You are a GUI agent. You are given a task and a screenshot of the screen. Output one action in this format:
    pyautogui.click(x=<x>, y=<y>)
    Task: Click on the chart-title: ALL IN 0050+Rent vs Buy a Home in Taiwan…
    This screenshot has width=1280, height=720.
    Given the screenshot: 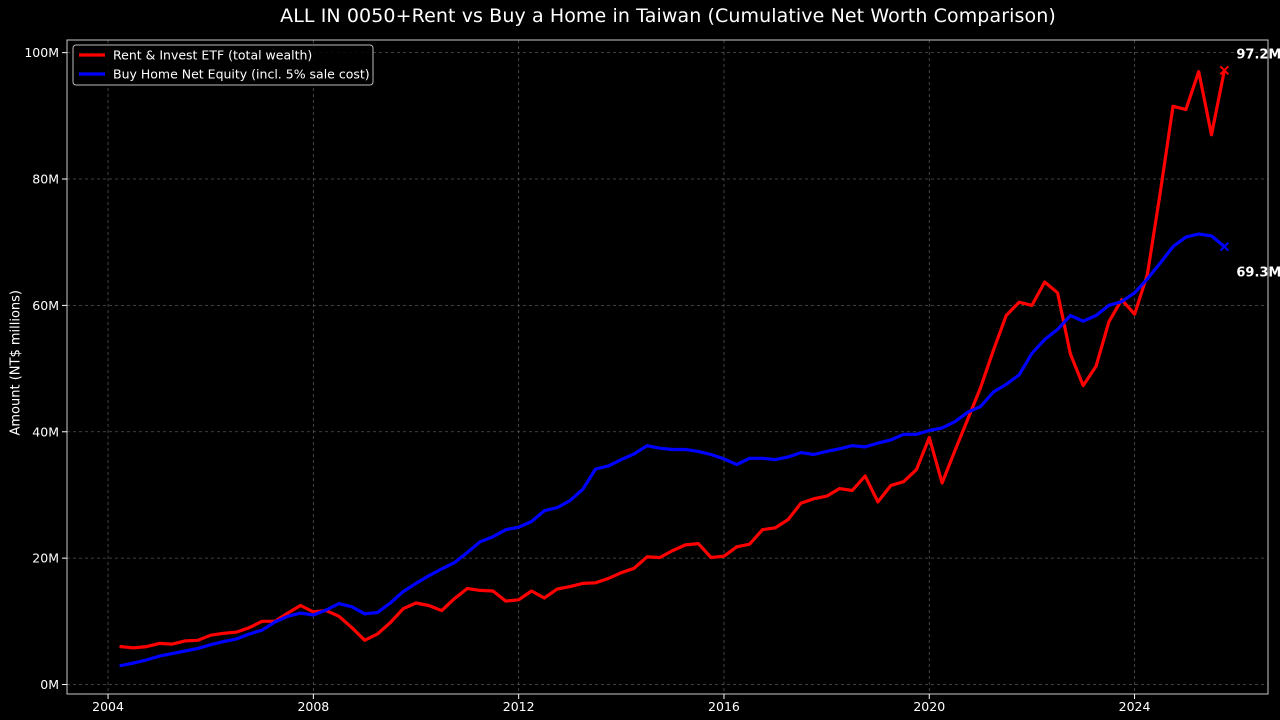 What is the action you would take?
    pyautogui.click(x=668, y=16)
    